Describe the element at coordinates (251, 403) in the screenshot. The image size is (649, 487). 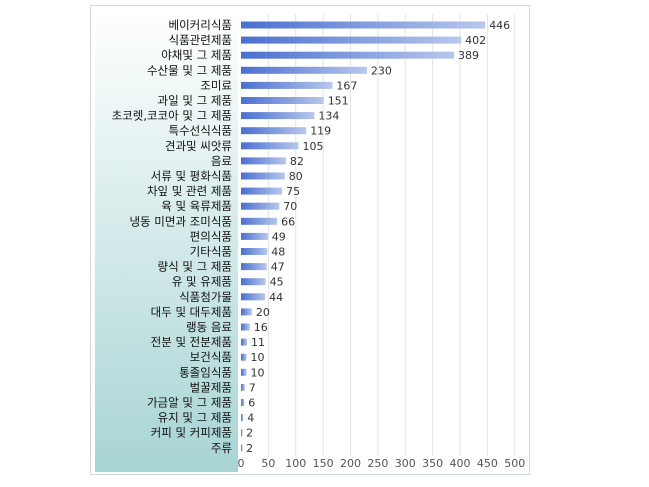
I see `data-label: 6` at that location.